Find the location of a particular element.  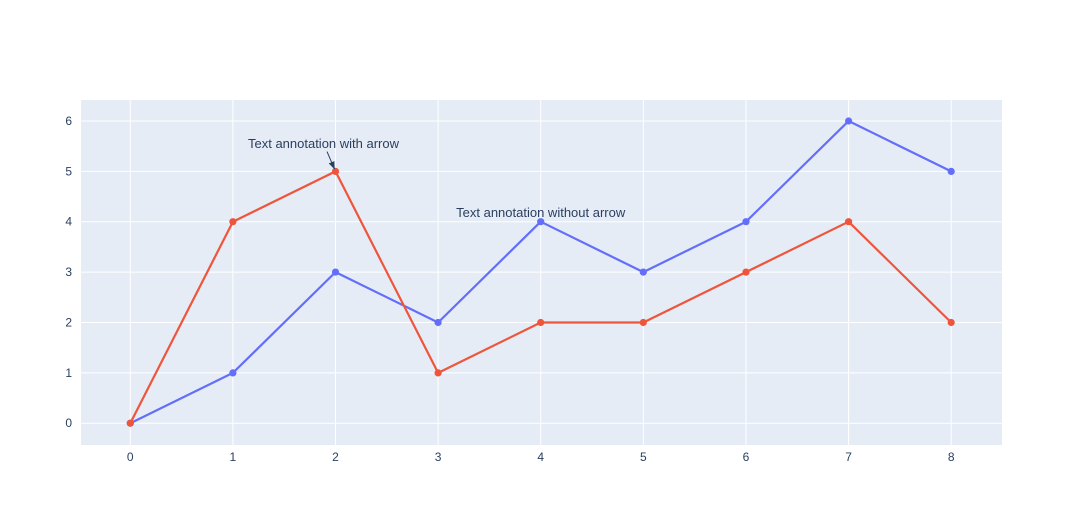

y-tick-label: 5 is located at coordinates (68, 171).